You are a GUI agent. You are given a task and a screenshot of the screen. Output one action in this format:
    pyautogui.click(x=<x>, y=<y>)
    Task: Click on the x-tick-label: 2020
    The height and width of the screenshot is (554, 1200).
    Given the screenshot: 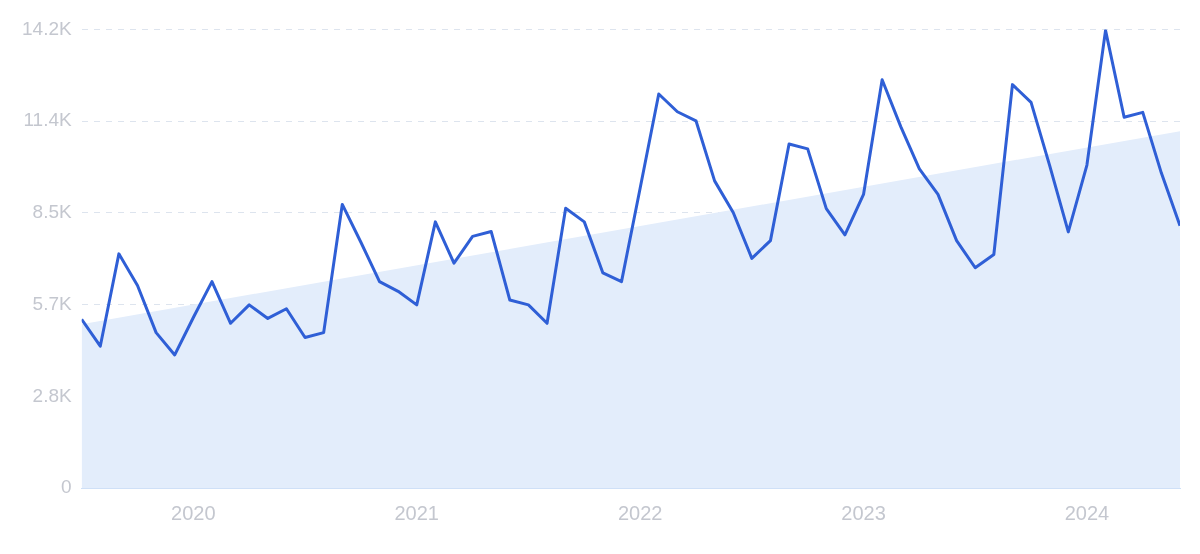 What is the action you would take?
    pyautogui.click(x=193, y=512)
    